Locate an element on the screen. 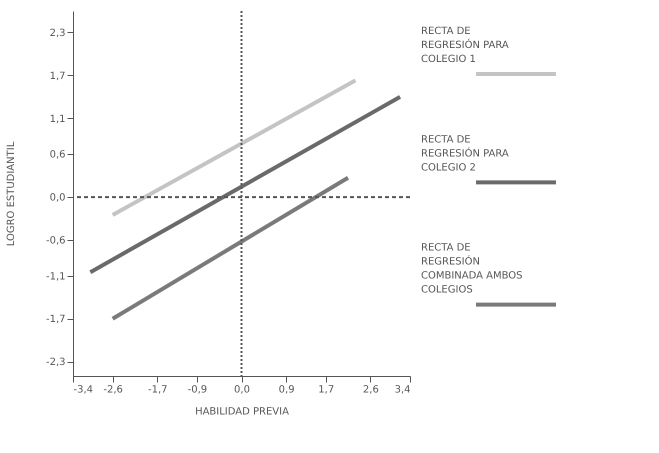 This screenshot has height=453, width=659. y-tick-label: -1,7 is located at coordinates (56, 320).